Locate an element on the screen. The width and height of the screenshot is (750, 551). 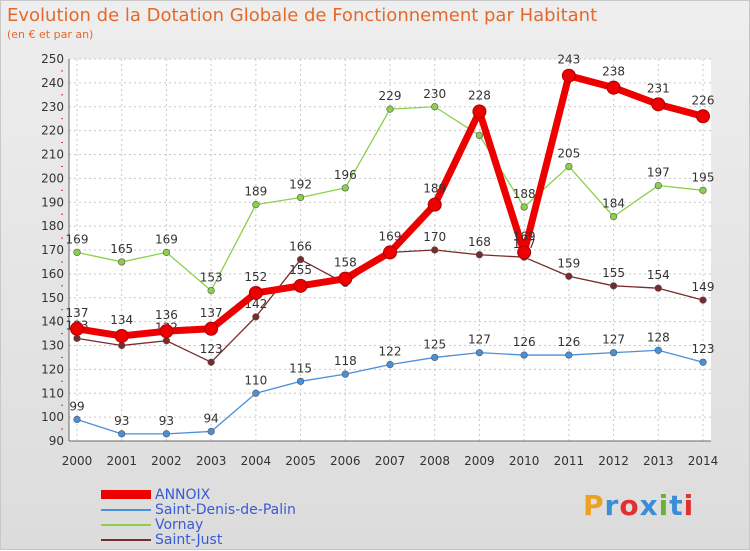
x-tick-label: 2005 is located at coordinates (300, 461).